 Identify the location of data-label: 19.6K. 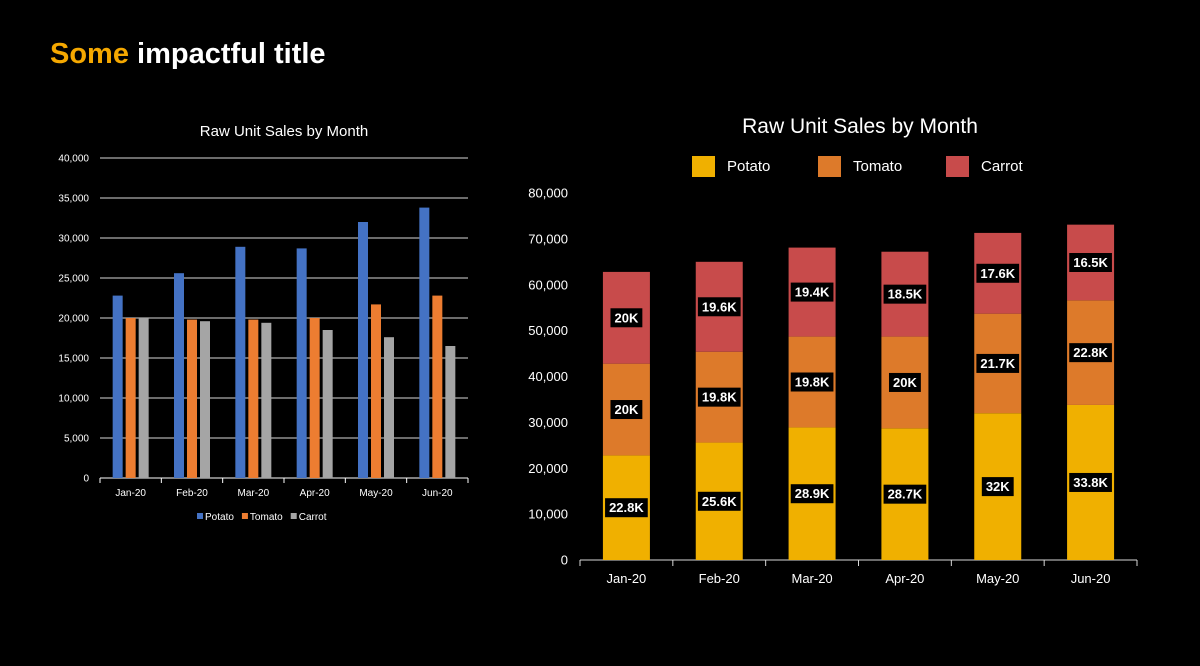
(719, 307).